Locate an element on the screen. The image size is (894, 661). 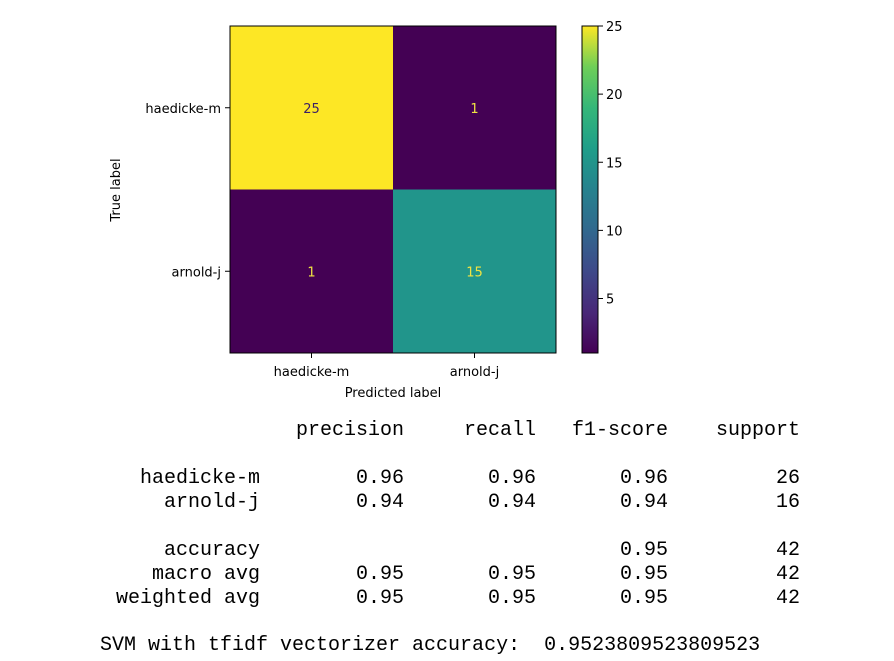
cell-value-label: 25 is located at coordinates (311, 109).